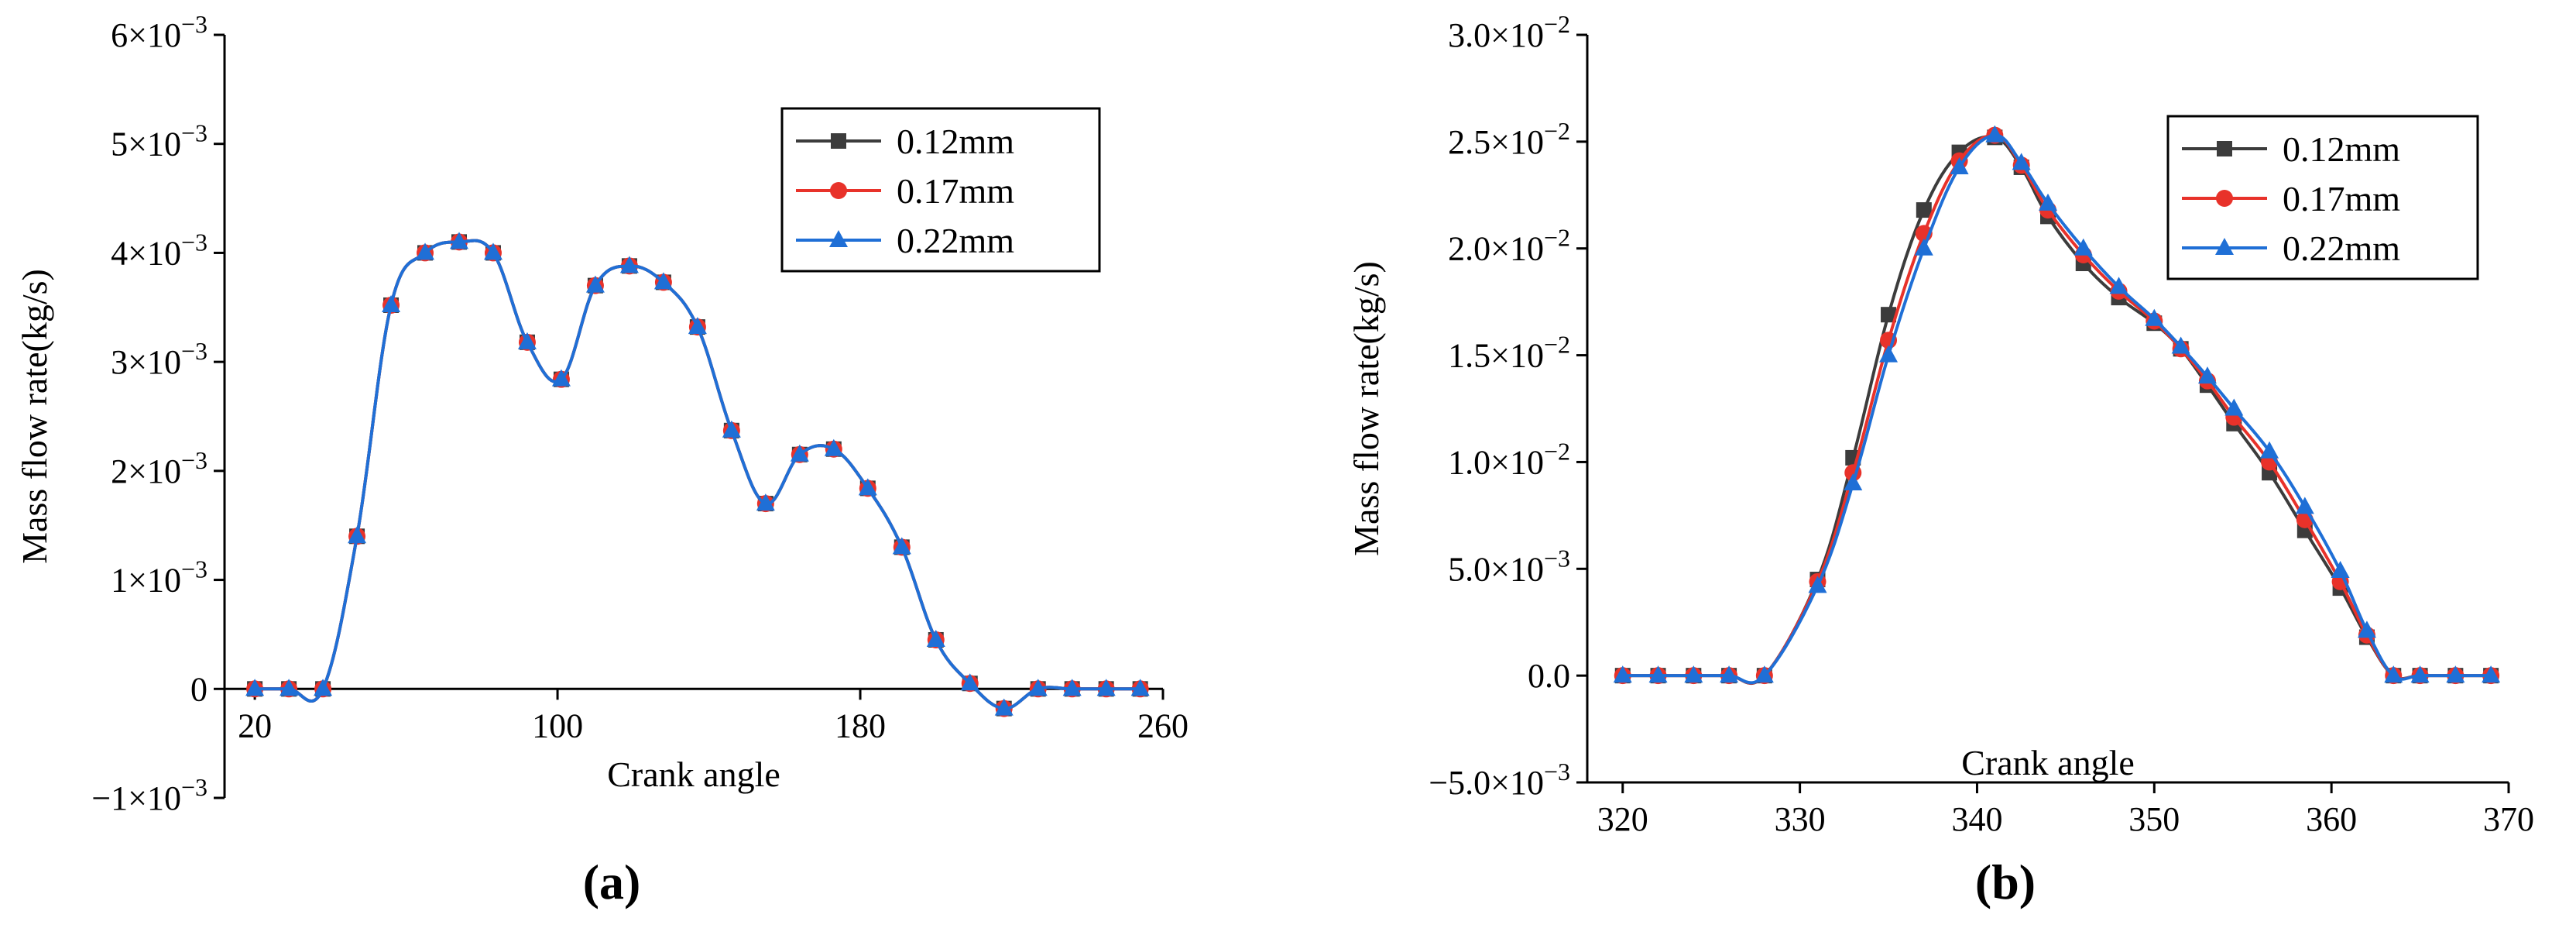  What do you see at coordinates (1509, 139) in the screenshot?
I see `y-tick-label: 2.5×10⁻²` at bounding box center [1509, 139].